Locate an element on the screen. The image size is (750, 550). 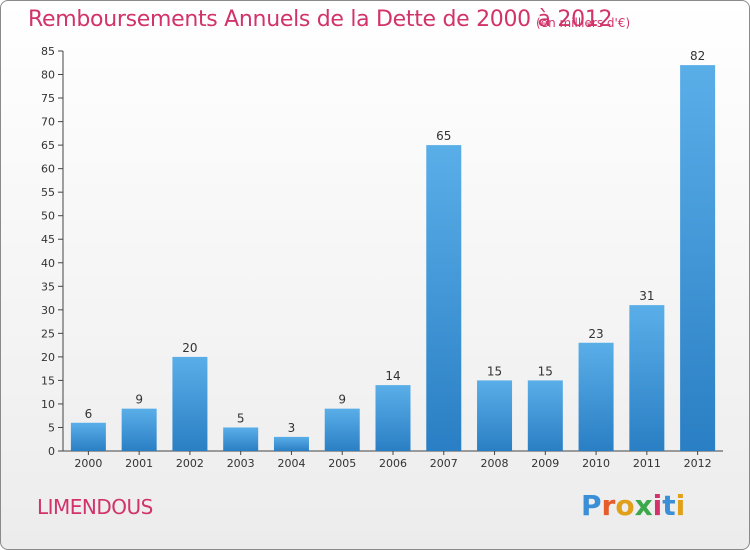
x-tick-label: 2012 is located at coordinates (698, 463).